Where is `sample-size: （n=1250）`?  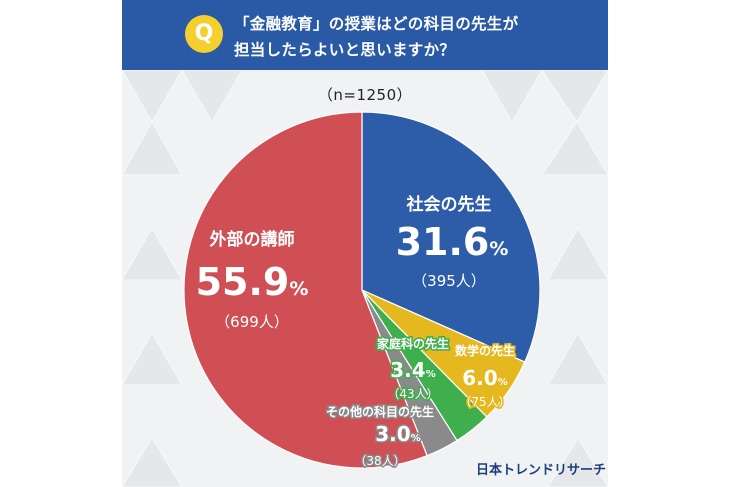
sample-size: （n=1250） is located at coordinates (365, 95).